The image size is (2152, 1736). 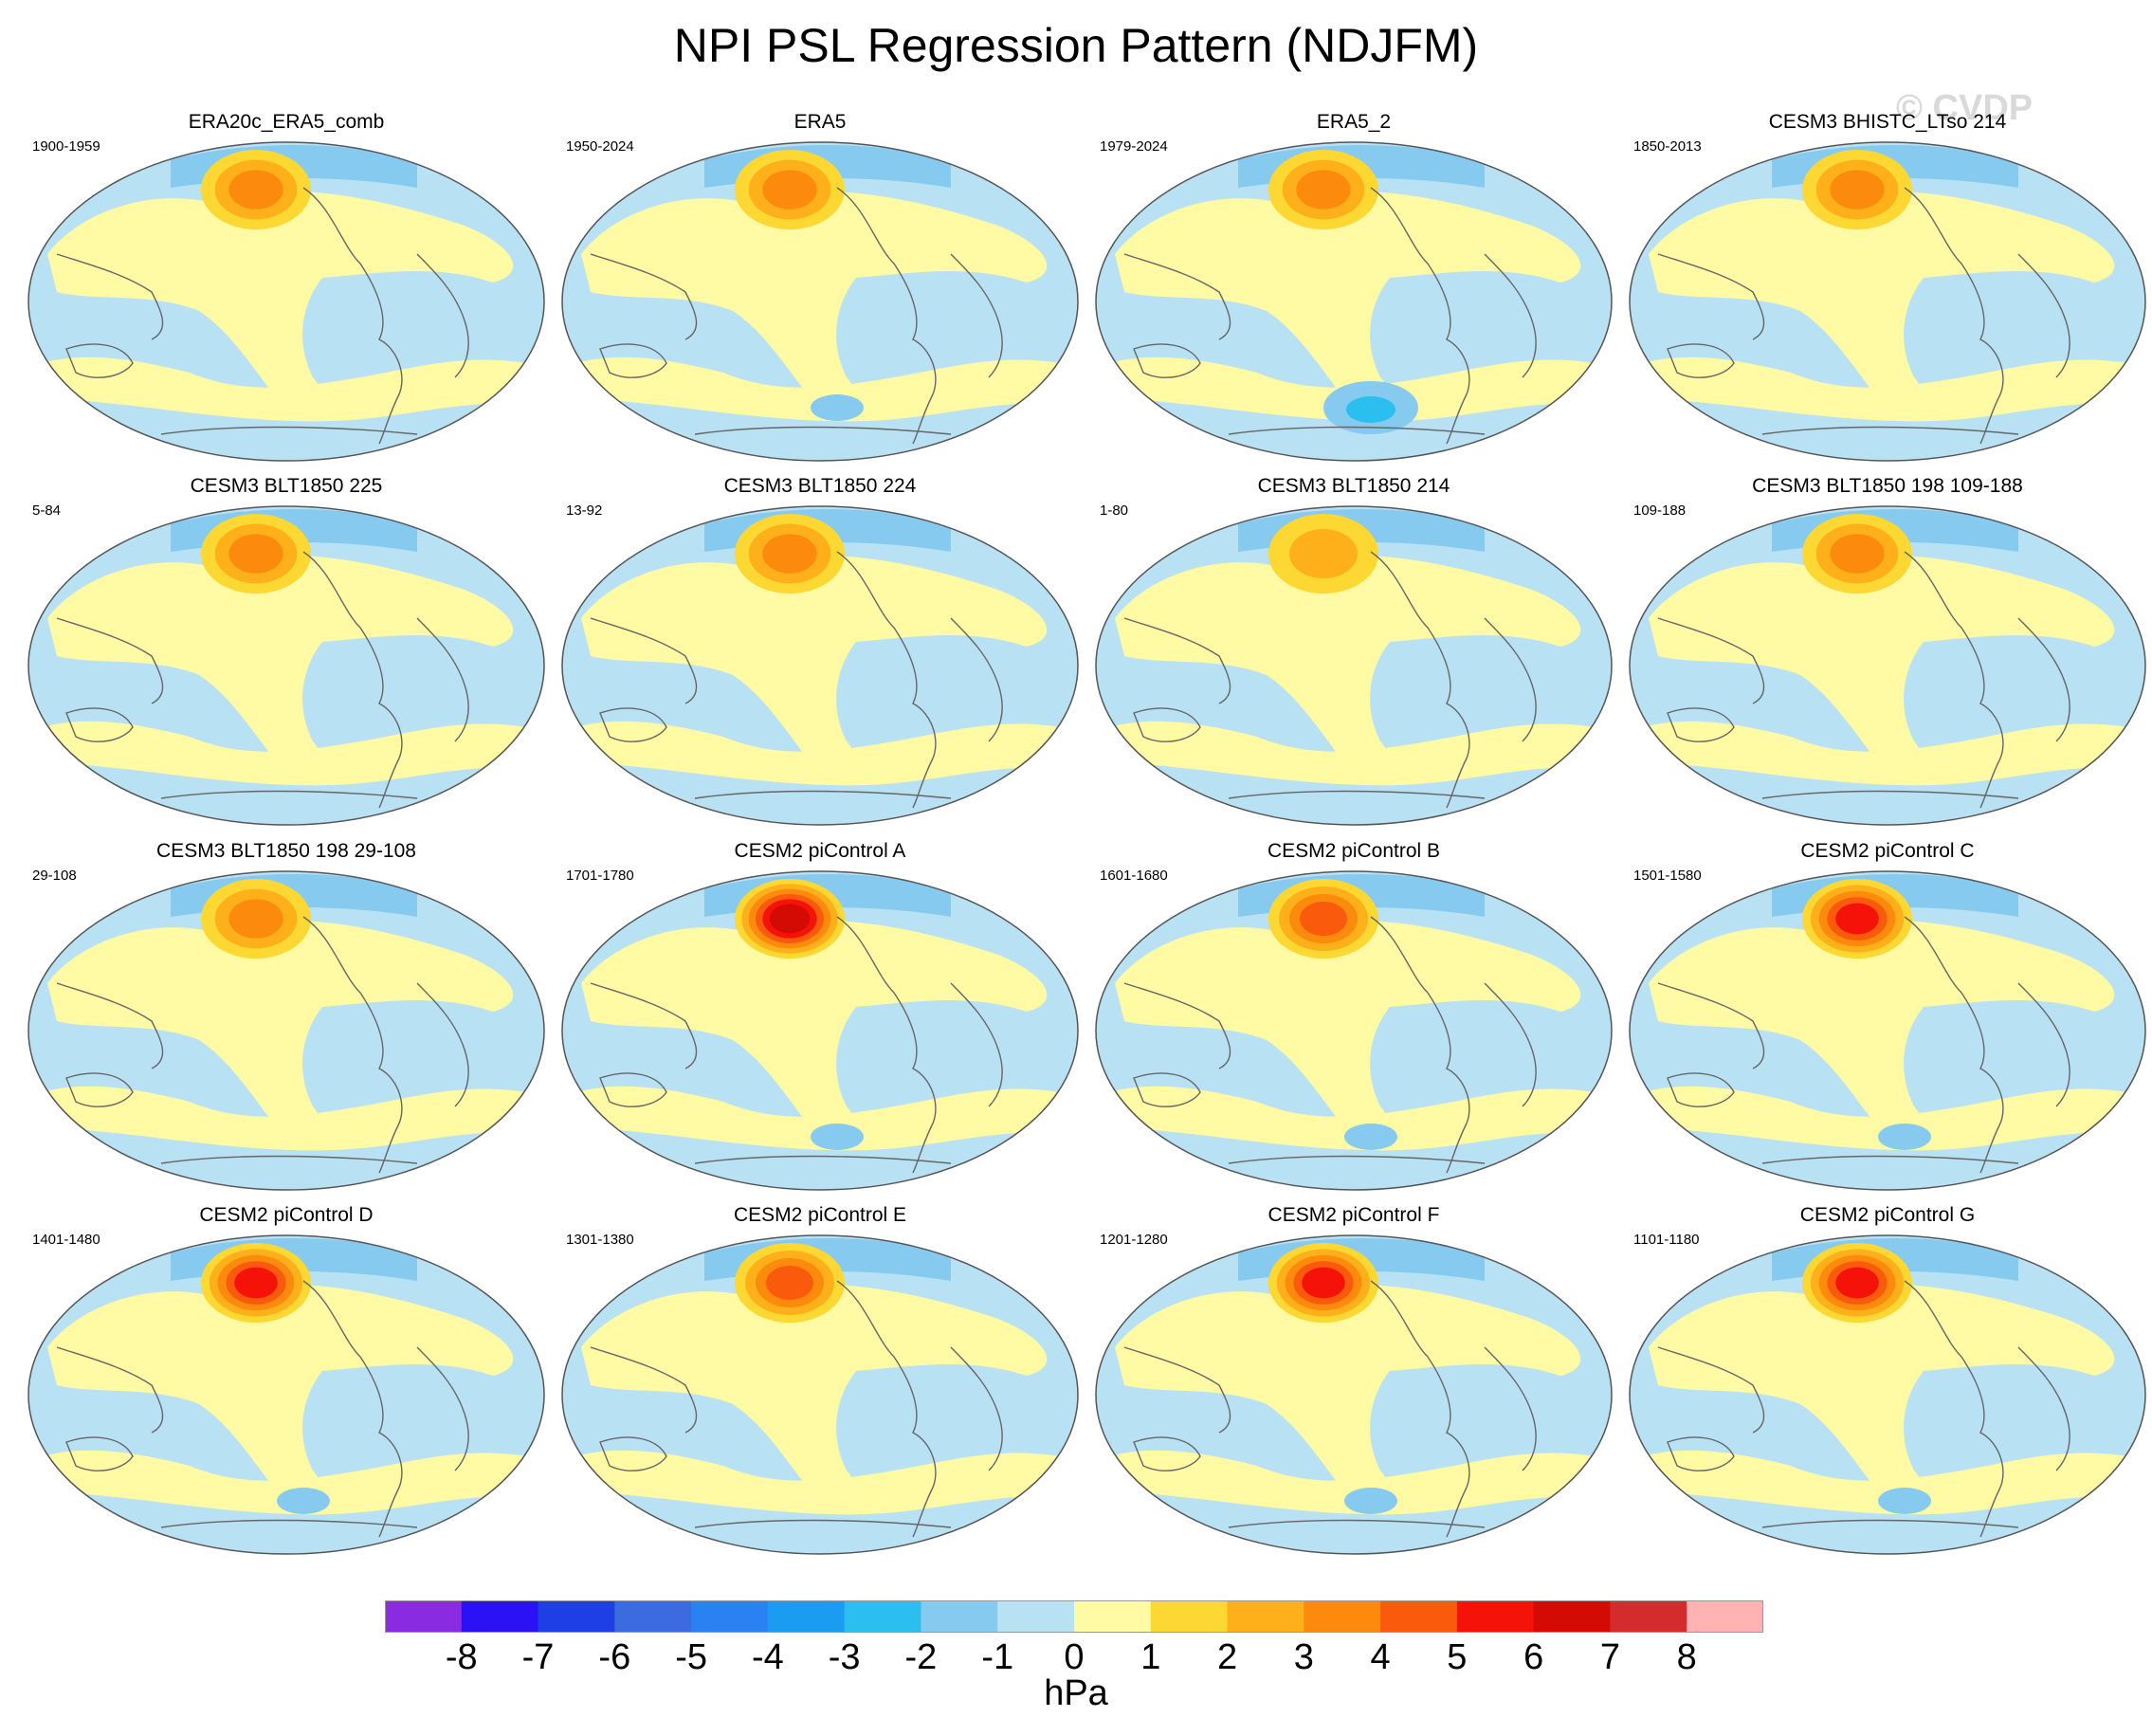 I want to click on map-panel: CESM3 BLT1850 198 29-108 29-108, so click(x=287, y=1016).